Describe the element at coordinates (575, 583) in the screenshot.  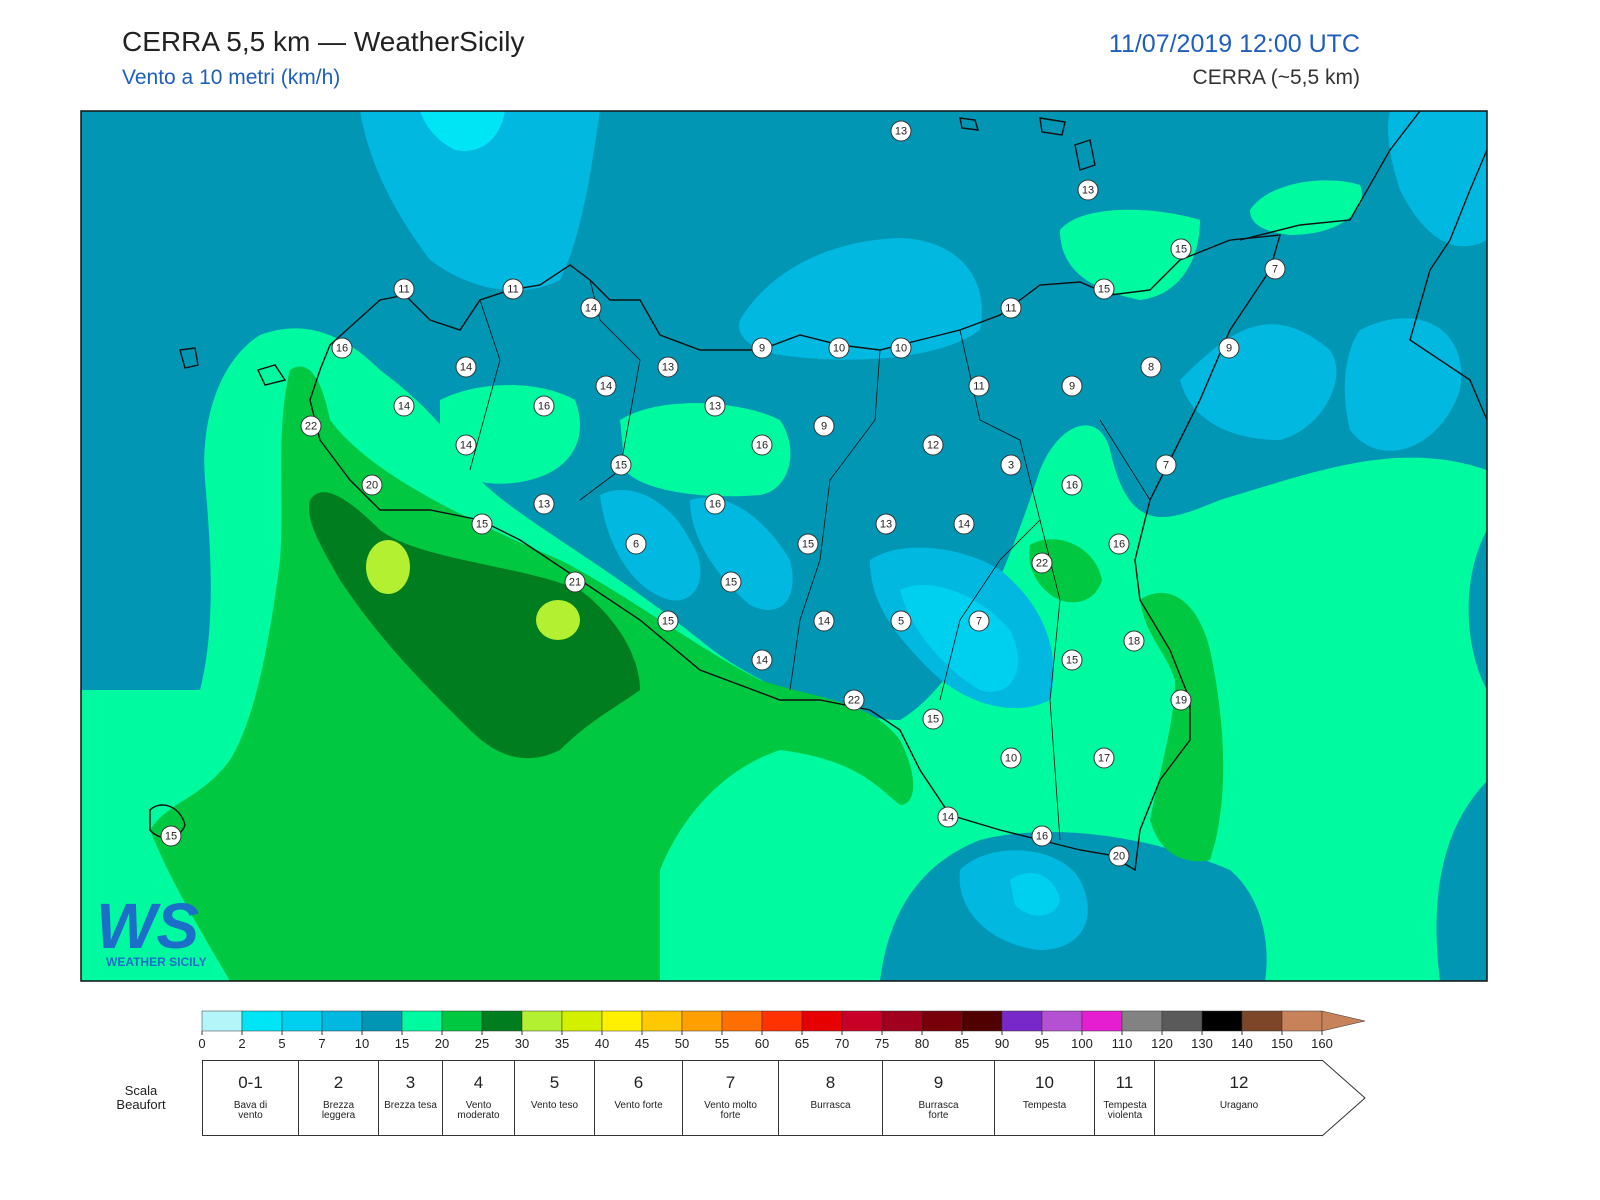
I see `station-value: 21` at that location.